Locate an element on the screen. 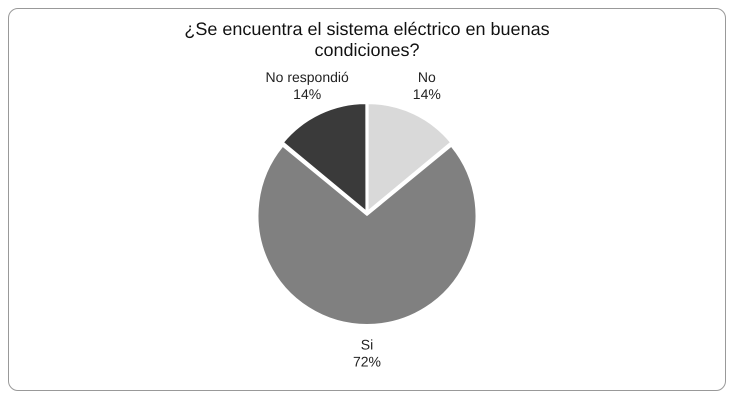  data-label: 72% is located at coordinates (367, 362).